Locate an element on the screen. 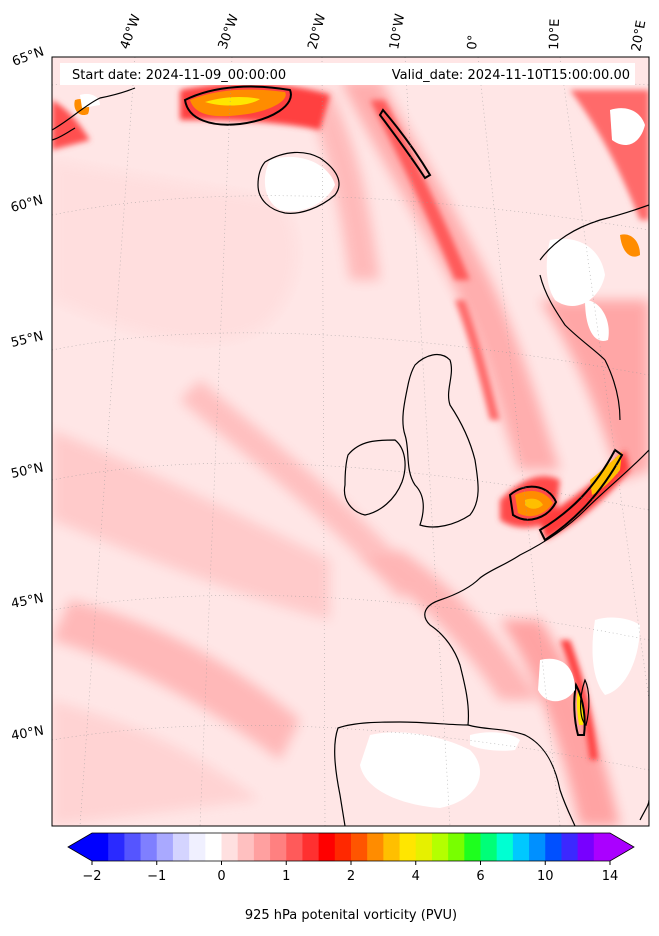 The height and width of the screenshot is (936, 659). colorbar-tick-label: 1 is located at coordinates (286, 876).